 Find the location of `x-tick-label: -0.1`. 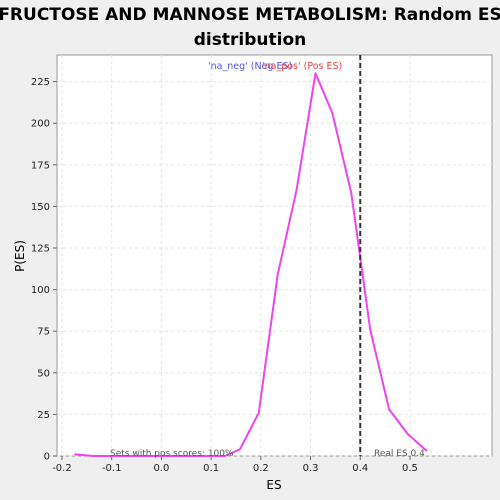

x-tick-label: -0.1 is located at coordinates (112, 468).